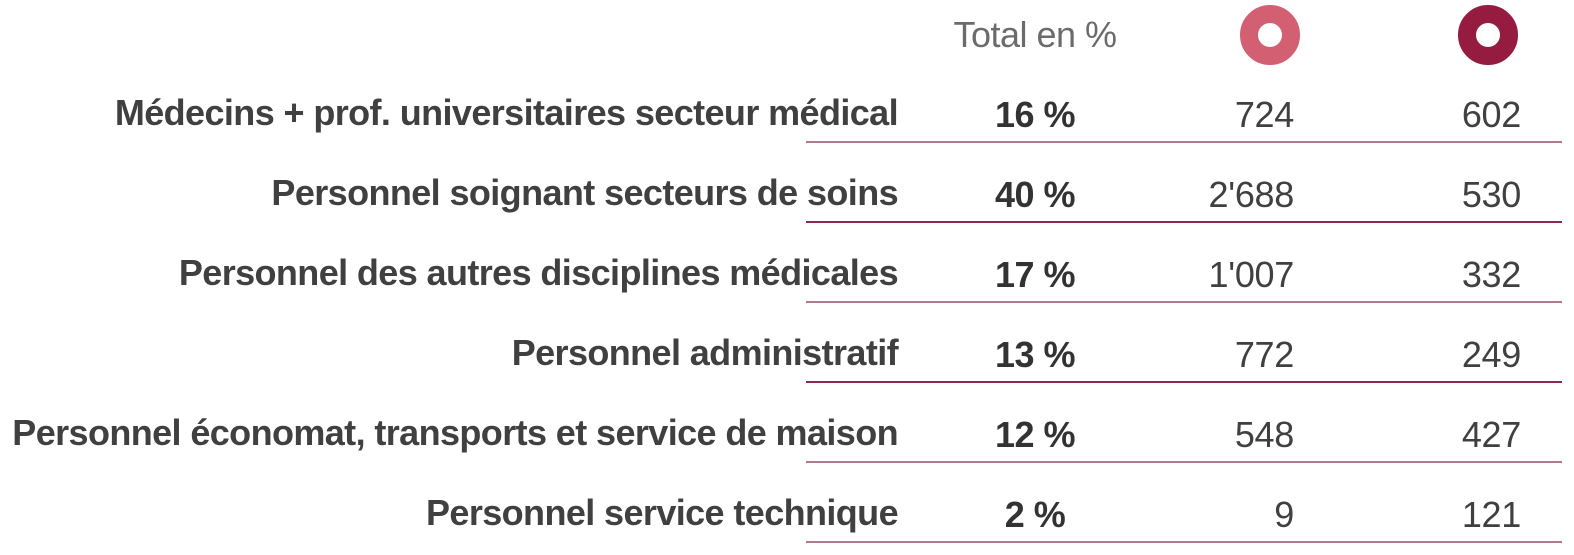  Describe the element at coordinates (1284, 514) in the screenshot. I see `row-value-col1: 9` at that location.